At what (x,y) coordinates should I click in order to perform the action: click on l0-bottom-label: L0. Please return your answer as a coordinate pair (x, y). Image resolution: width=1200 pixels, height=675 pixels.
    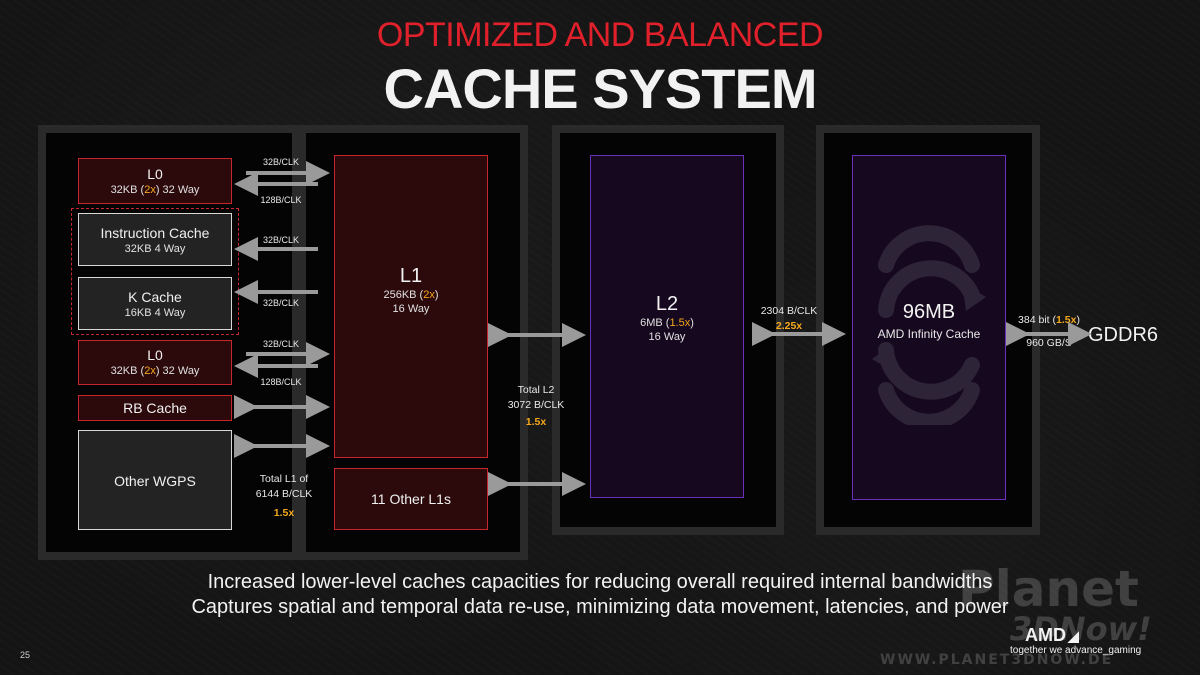
    Looking at the image, I should click on (155, 355).